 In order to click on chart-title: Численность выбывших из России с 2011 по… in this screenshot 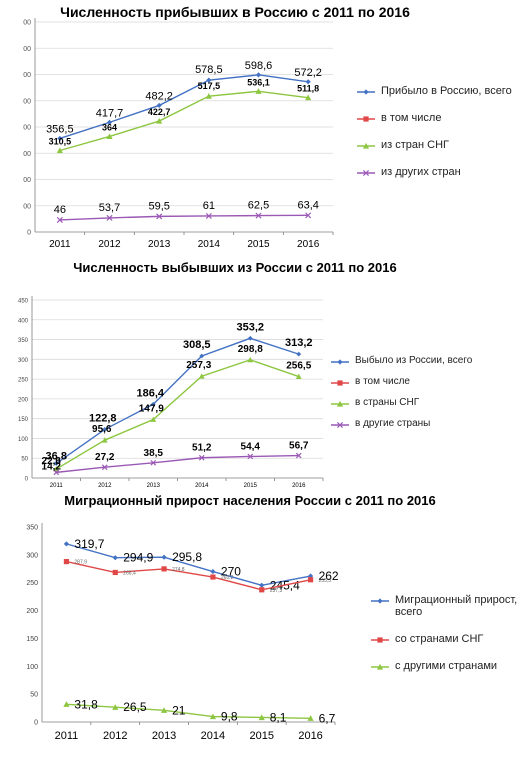, I will do `click(235, 267)`.